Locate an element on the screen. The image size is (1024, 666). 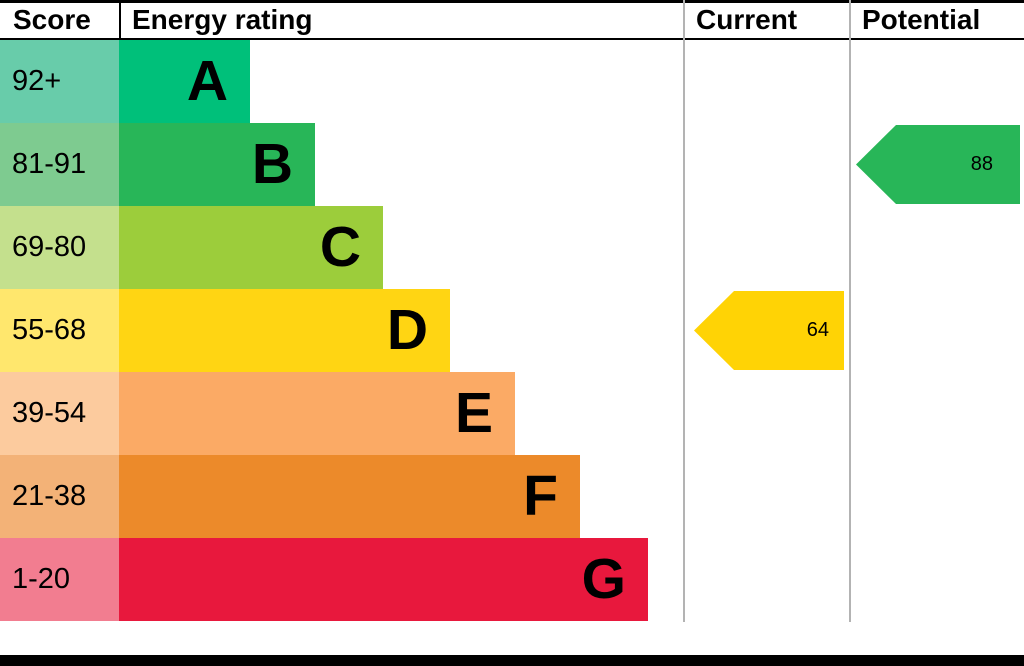
band-bar: E is located at coordinates (317, 413).